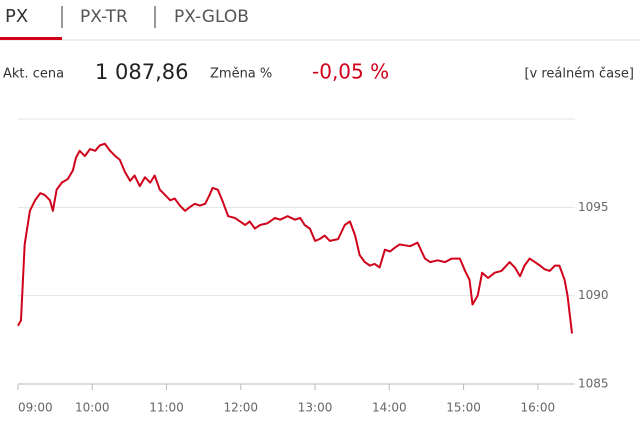 Image resolution: width=640 pixels, height=428 pixels. I want to click on active-tab-indicator, so click(31, 38).